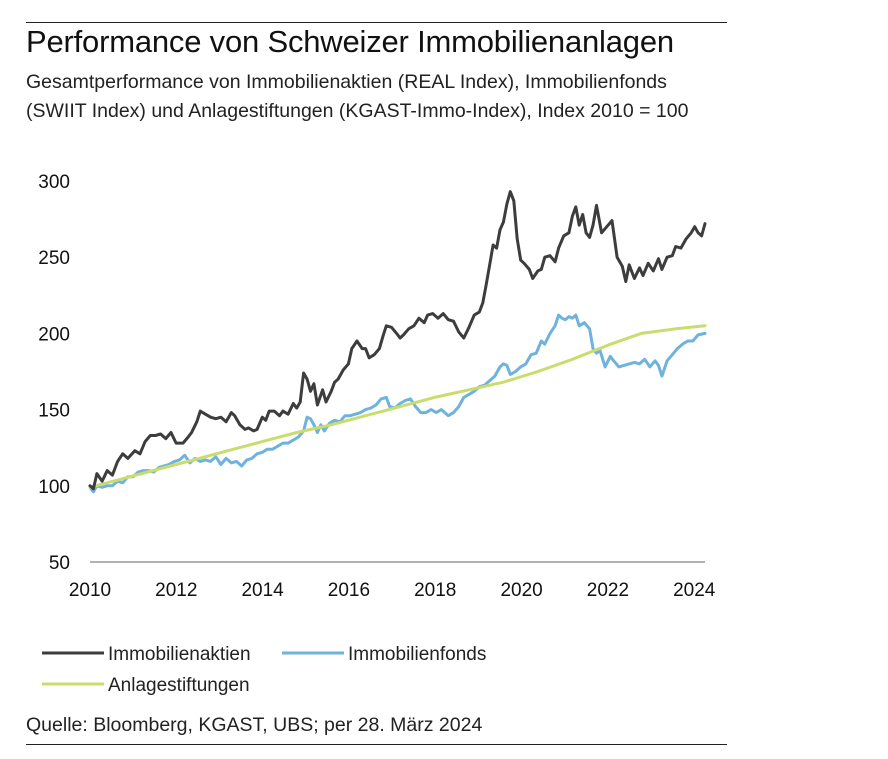 Image resolution: width=888 pixels, height=759 pixels. Describe the element at coordinates (59, 563) in the screenshot. I see `y-tick-label: 50` at that location.